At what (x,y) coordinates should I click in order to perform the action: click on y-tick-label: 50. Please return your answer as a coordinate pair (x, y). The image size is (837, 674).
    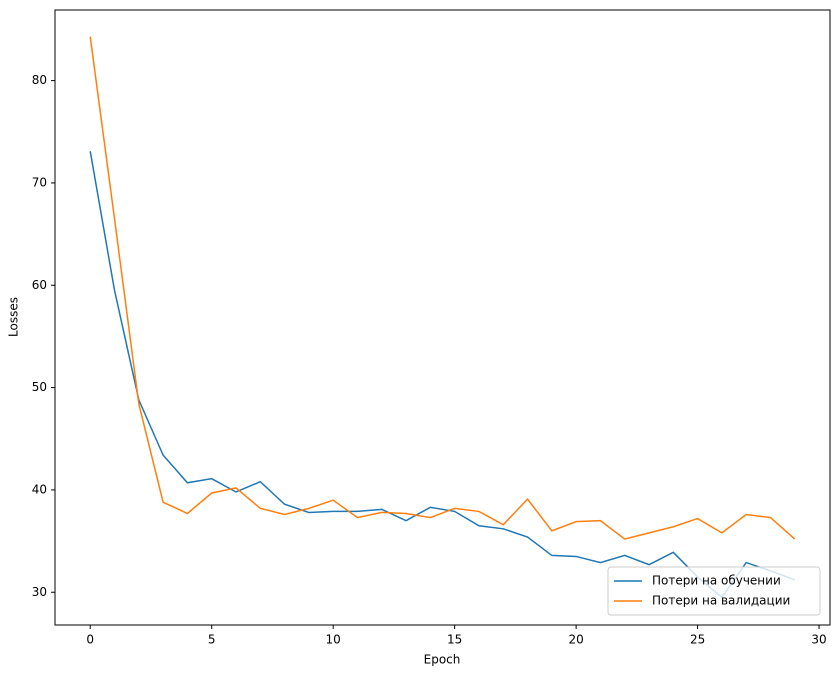
    Looking at the image, I should click on (39, 387).